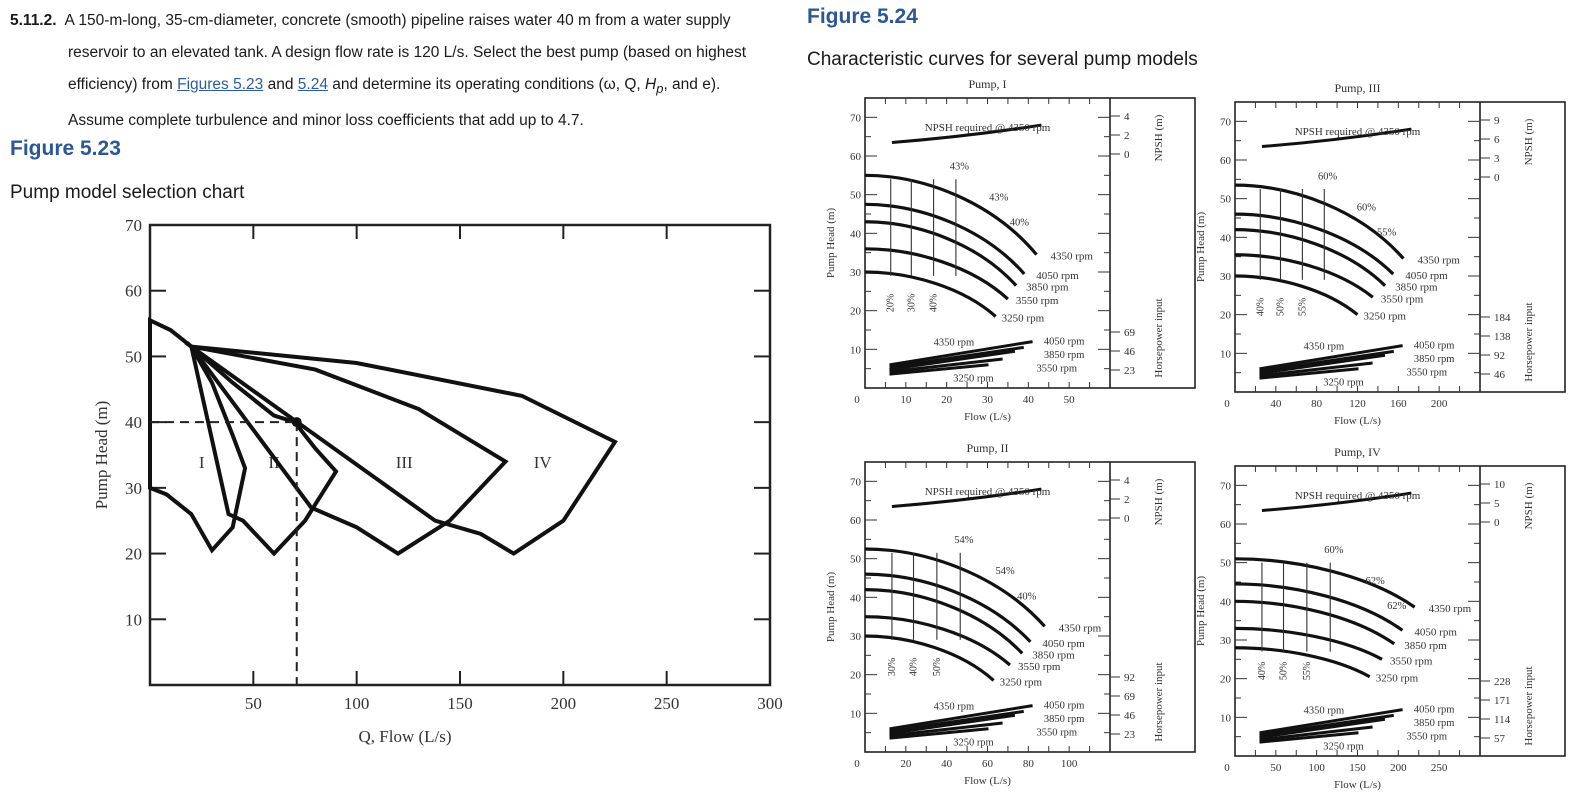 Image resolution: width=1596 pixels, height=808 pixels. What do you see at coordinates (1029, 764) in the screenshot?
I see `x-tick-label: 80` at bounding box center [1029, 764].